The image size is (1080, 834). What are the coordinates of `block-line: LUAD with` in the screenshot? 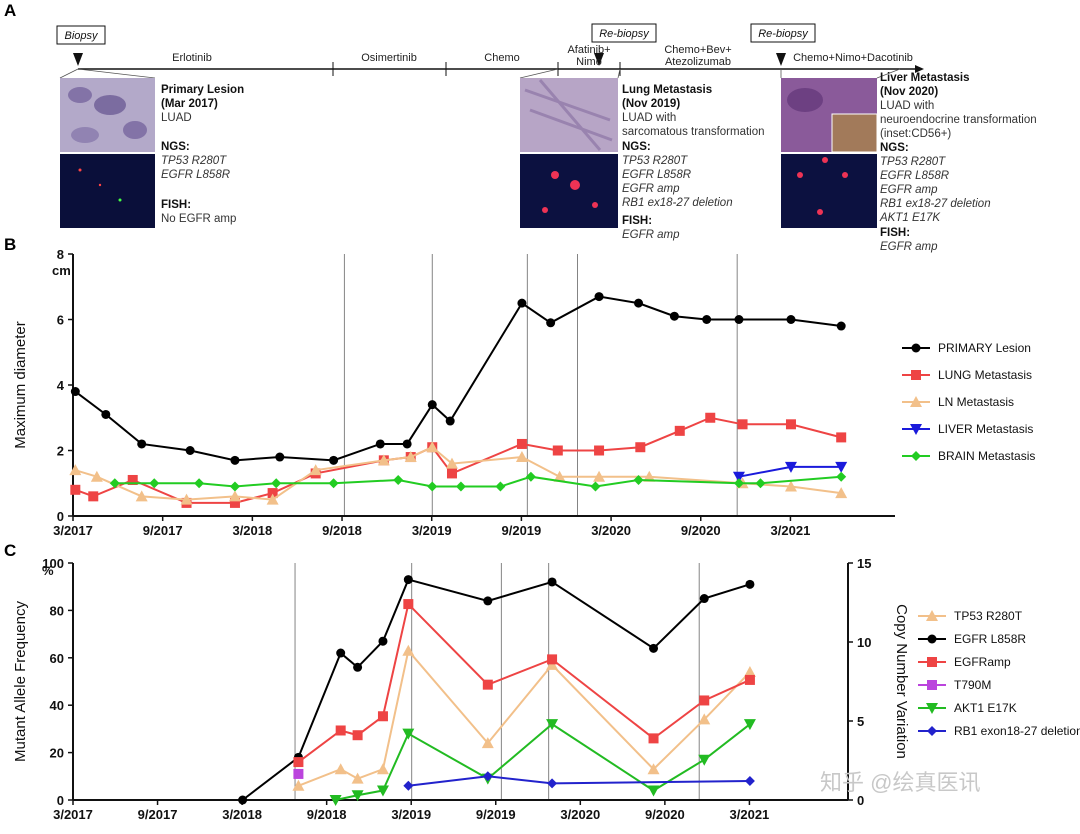 It's located at (649, 118).